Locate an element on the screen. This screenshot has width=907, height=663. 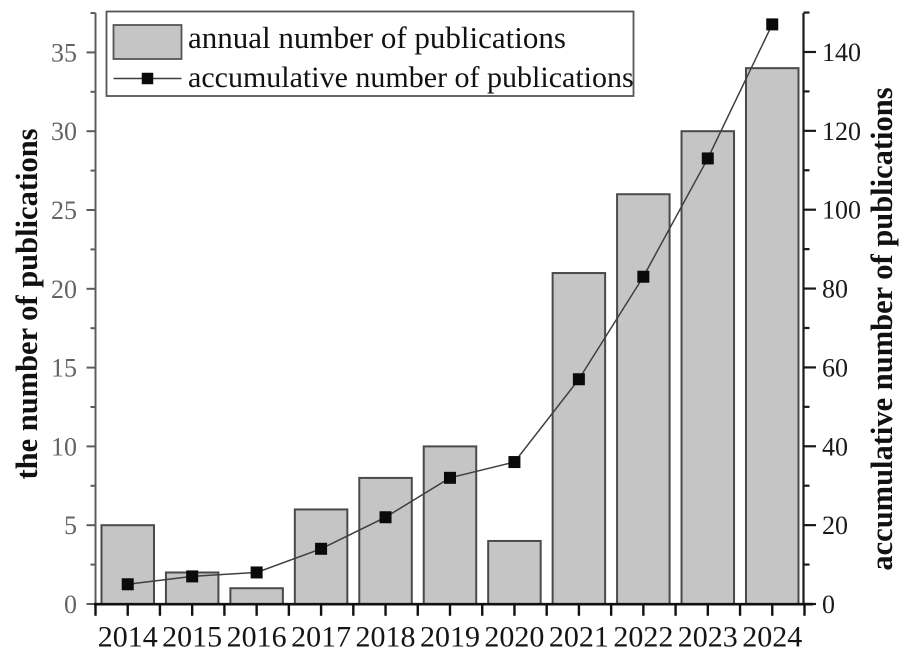
svg-text: annual number of publications is located at coordinates (377, 37).